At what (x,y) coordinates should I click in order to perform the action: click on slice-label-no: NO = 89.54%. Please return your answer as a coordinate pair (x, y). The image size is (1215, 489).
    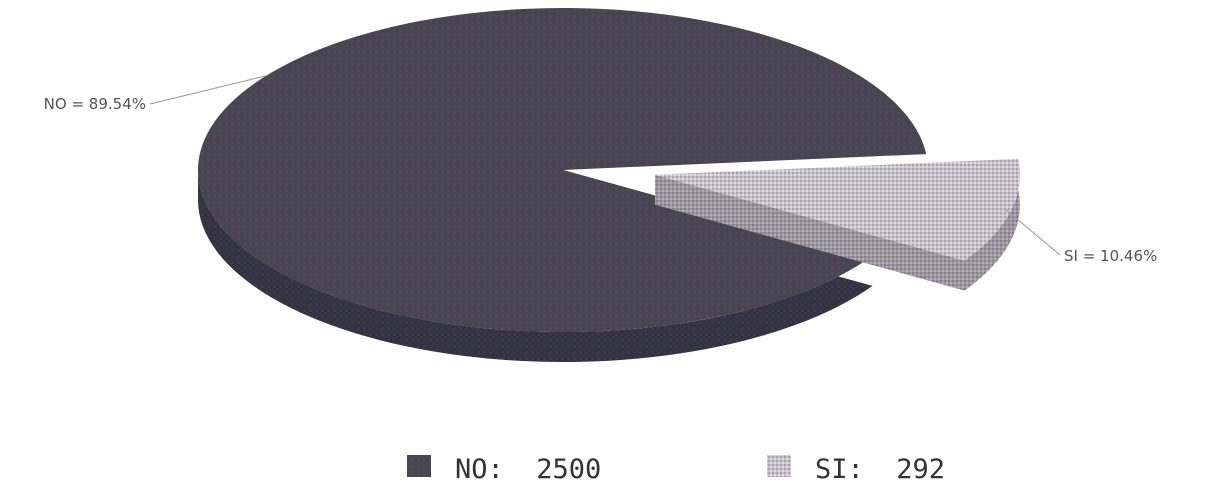
    Looking at the image, I should click on (95, 104).